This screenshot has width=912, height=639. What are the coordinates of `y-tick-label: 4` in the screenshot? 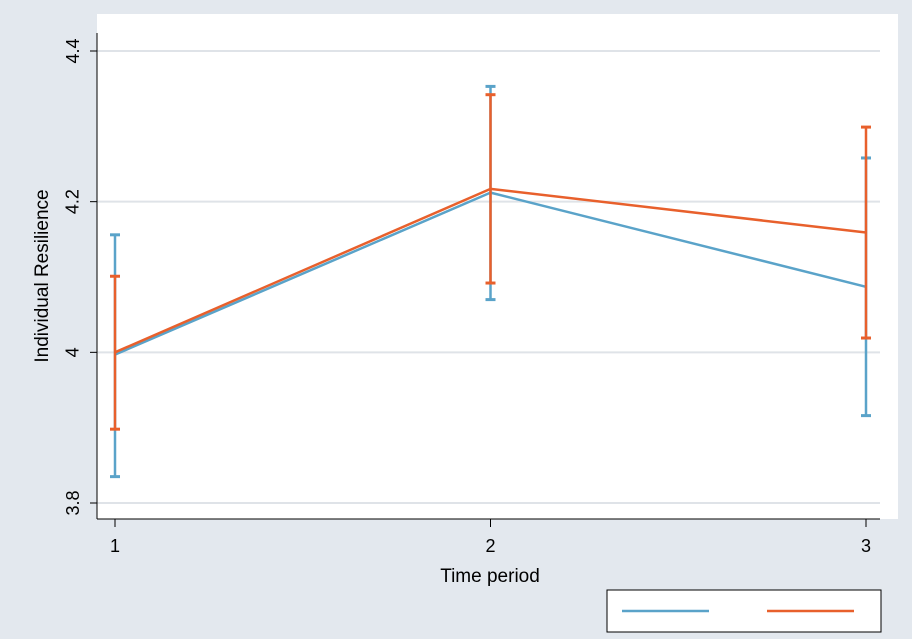 It's located at (73, 352).